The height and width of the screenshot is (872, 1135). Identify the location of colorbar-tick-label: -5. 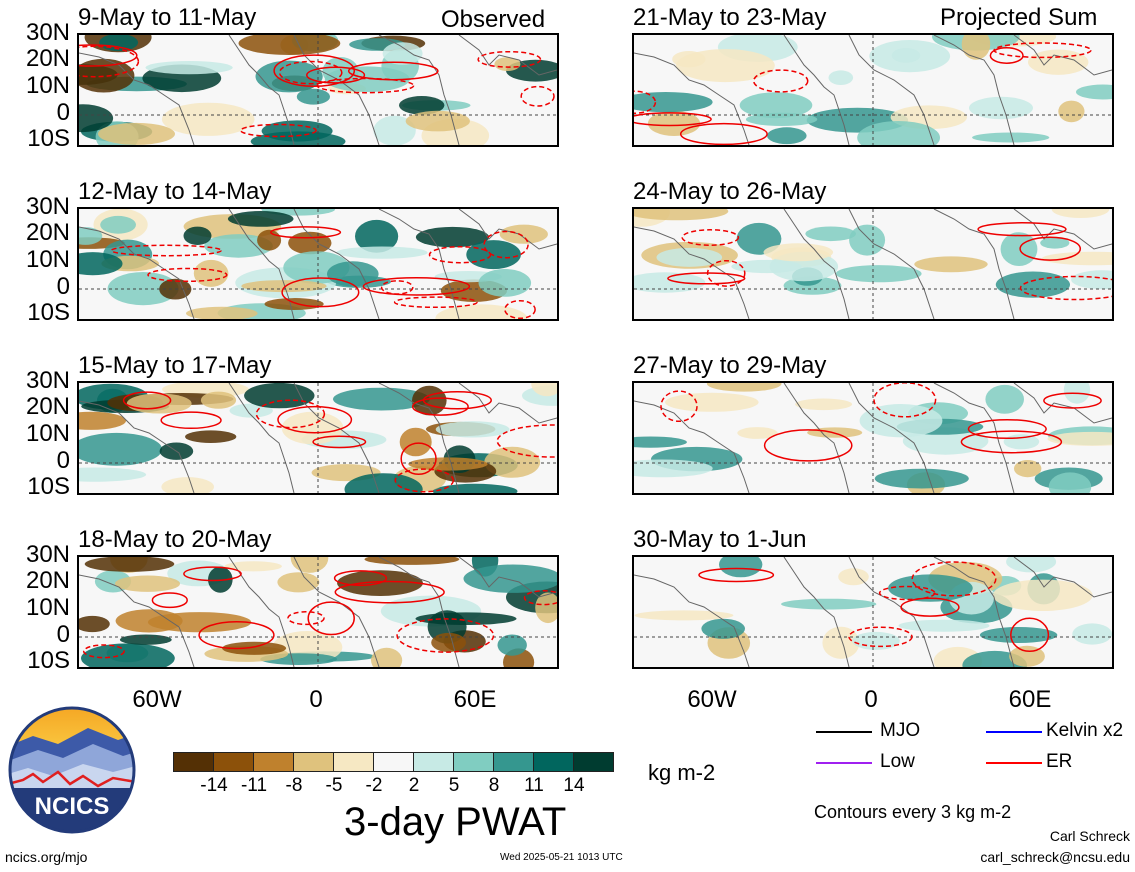
(334, 785).